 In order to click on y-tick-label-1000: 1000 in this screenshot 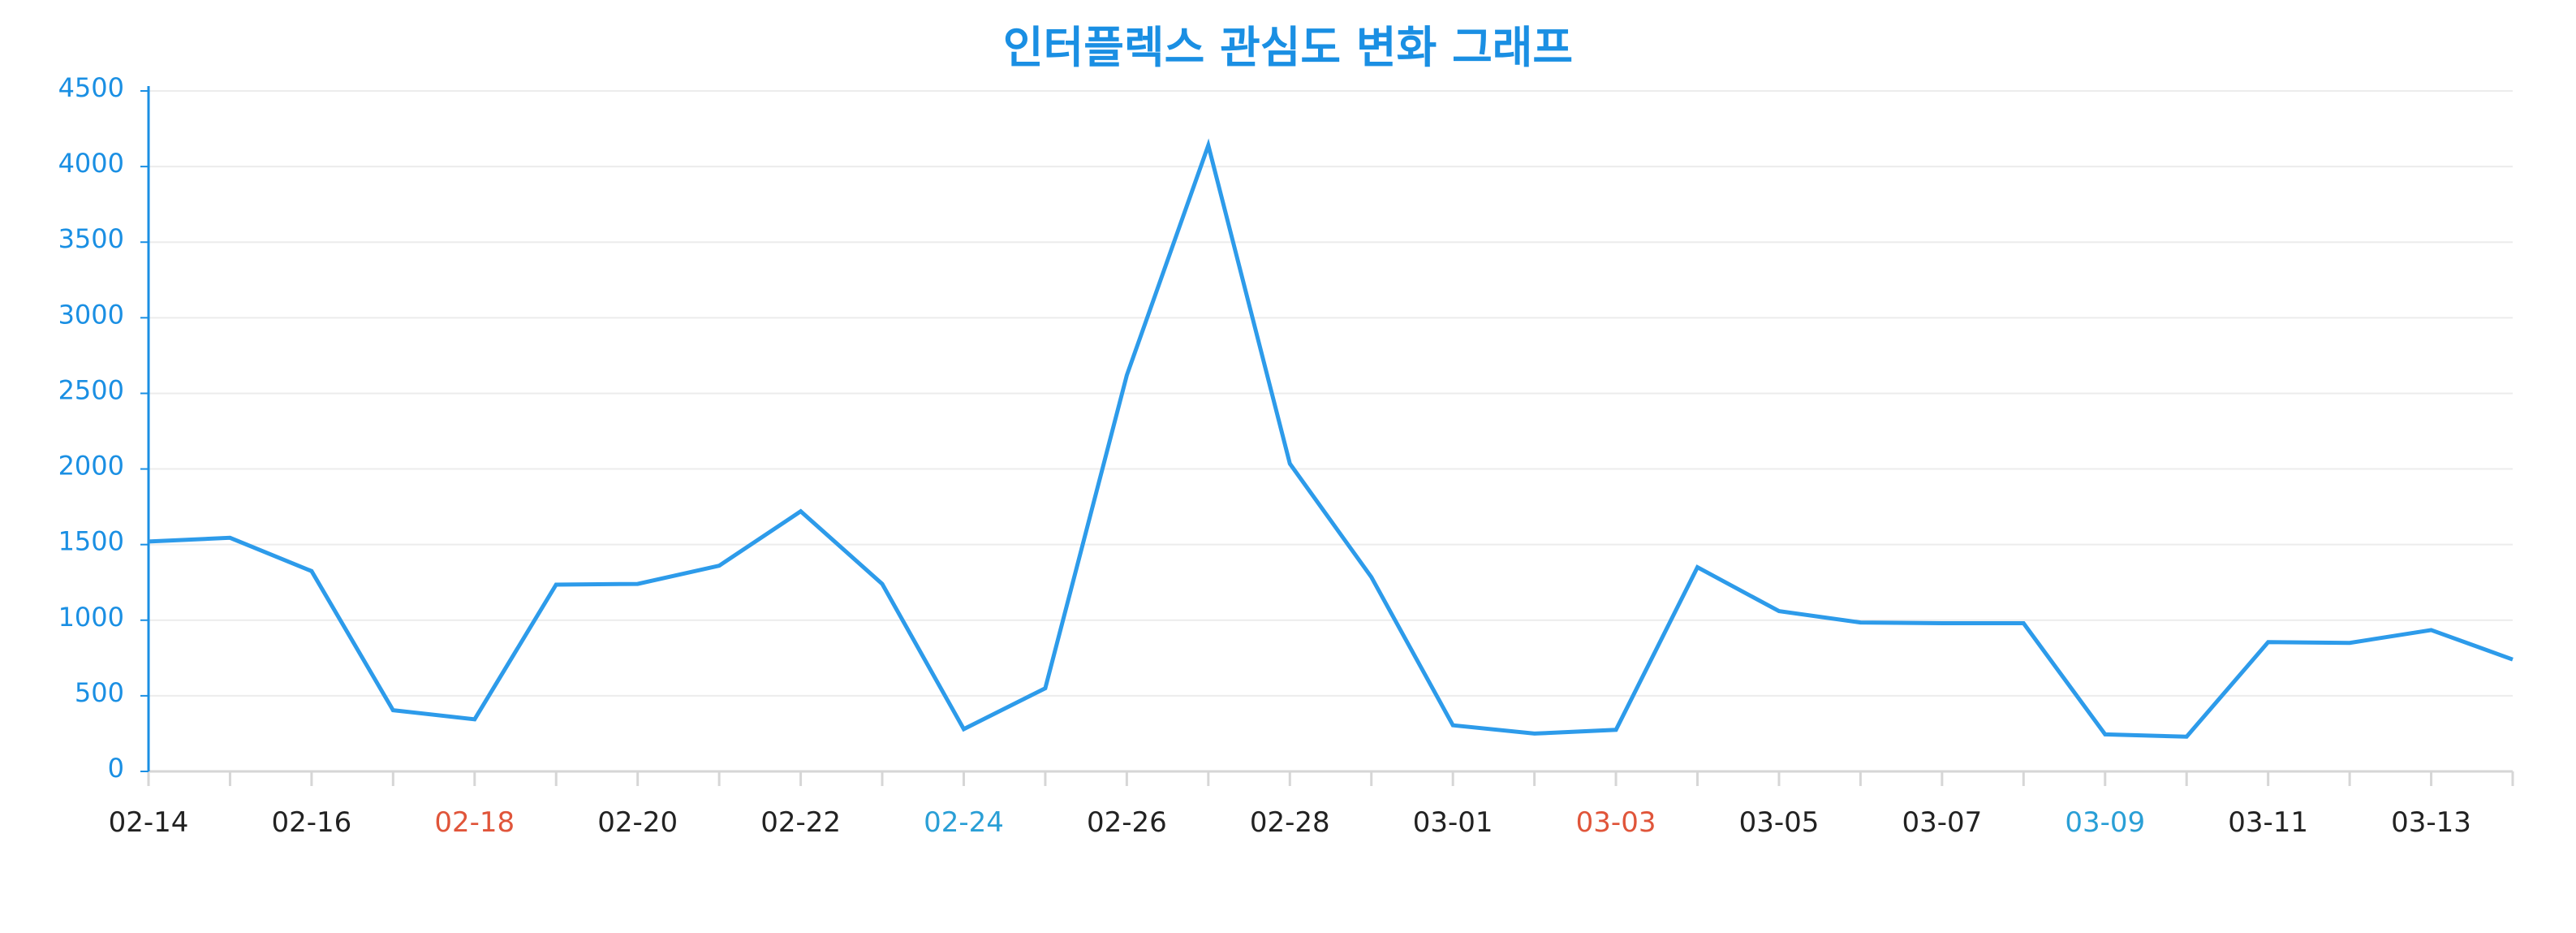, I will do `click(91, 617)`.